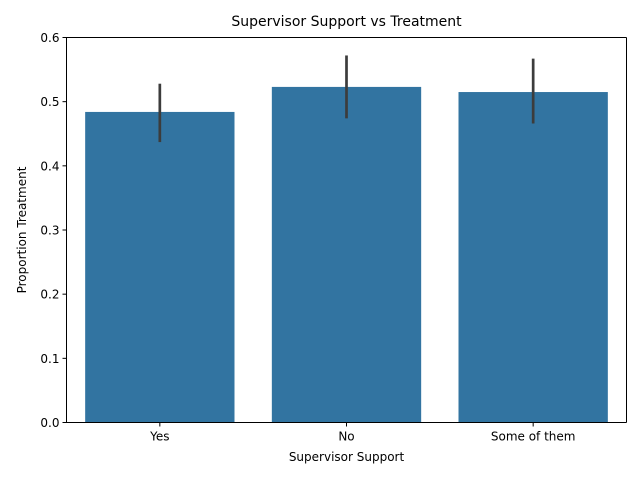 The height and width of the screenshot is (480, 640). What do you see at coordinates (346, 22) in the screenshot?
I see `chart-title: Supervisor Support vs Treatment` at bounding box center [346, 22].